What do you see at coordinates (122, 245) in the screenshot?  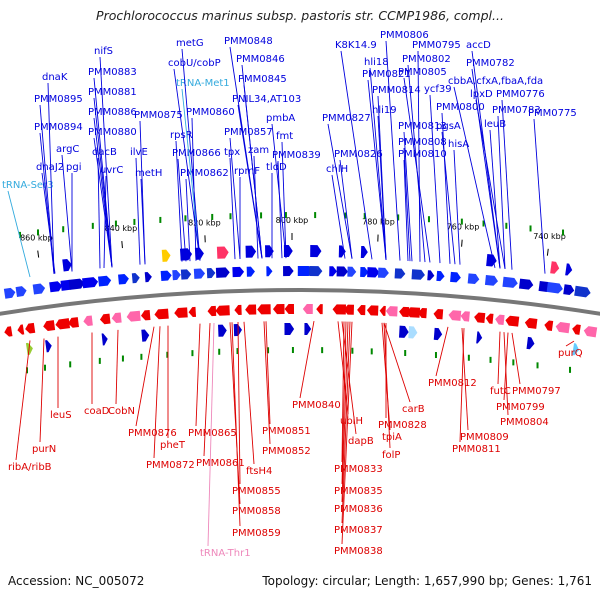 I see `tick-mark` at bounding box center [122, 245].